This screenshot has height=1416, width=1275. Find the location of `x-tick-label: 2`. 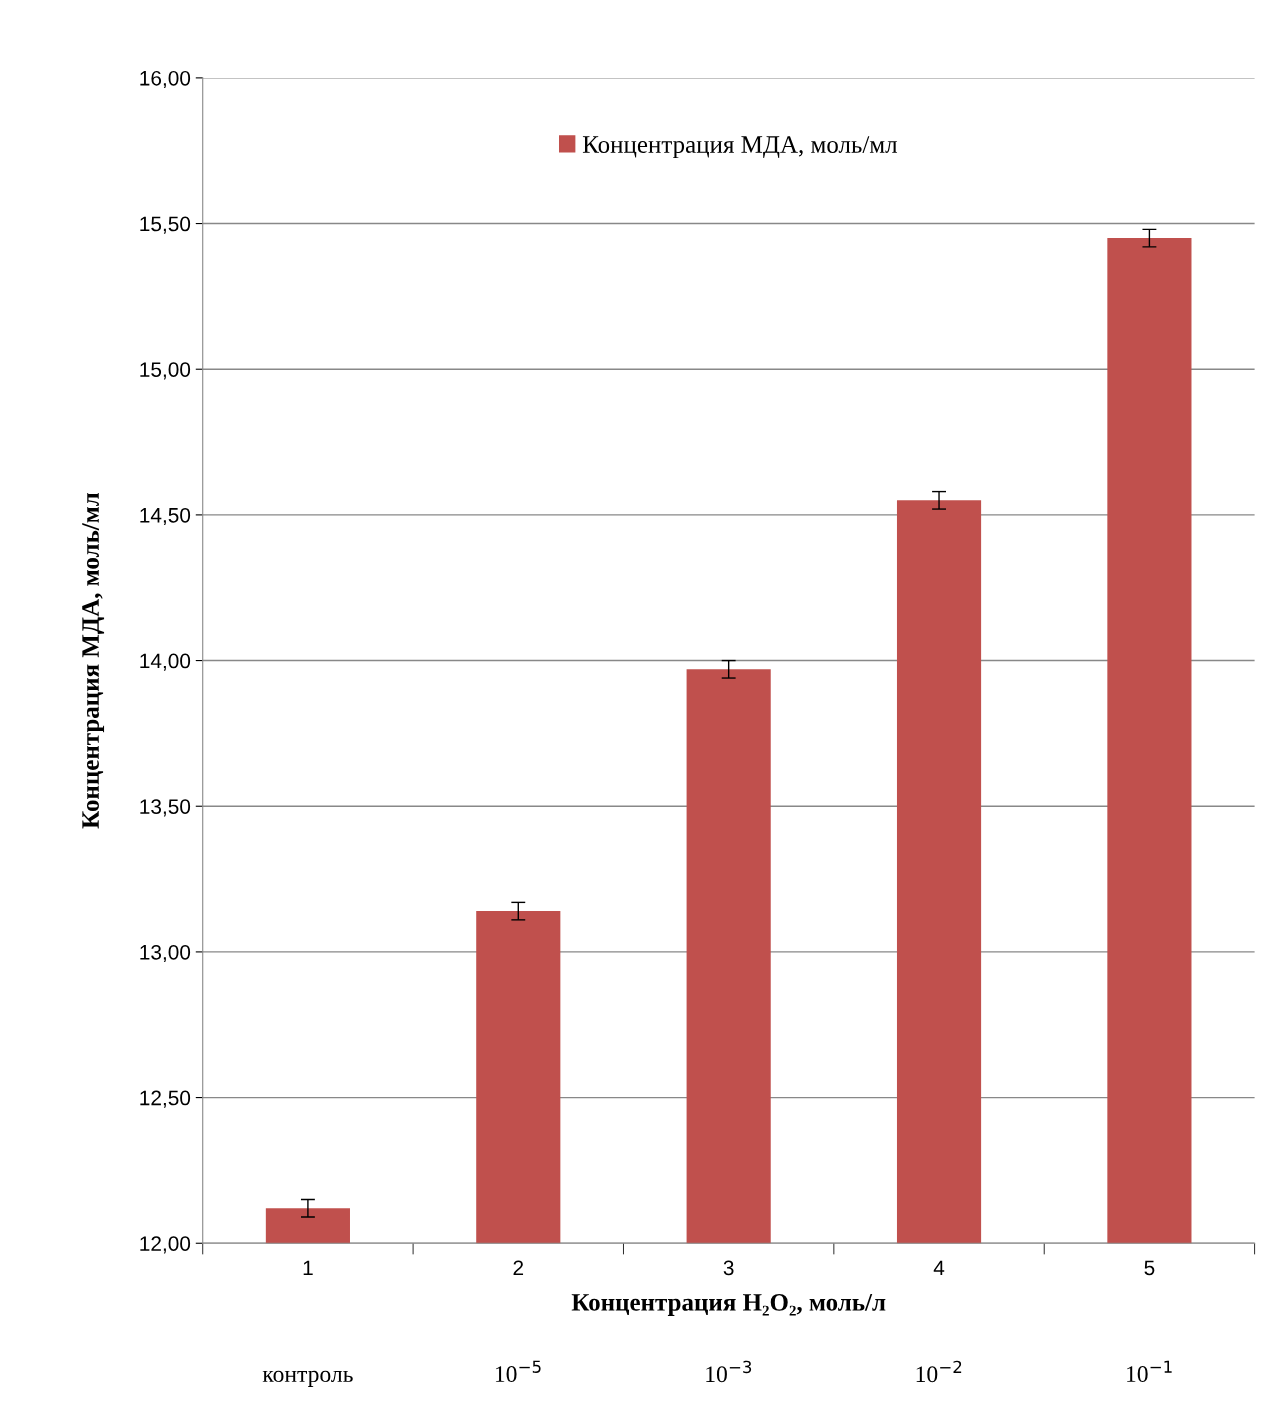

x-tick-label: 2 is located at coordinates (518, 1268).